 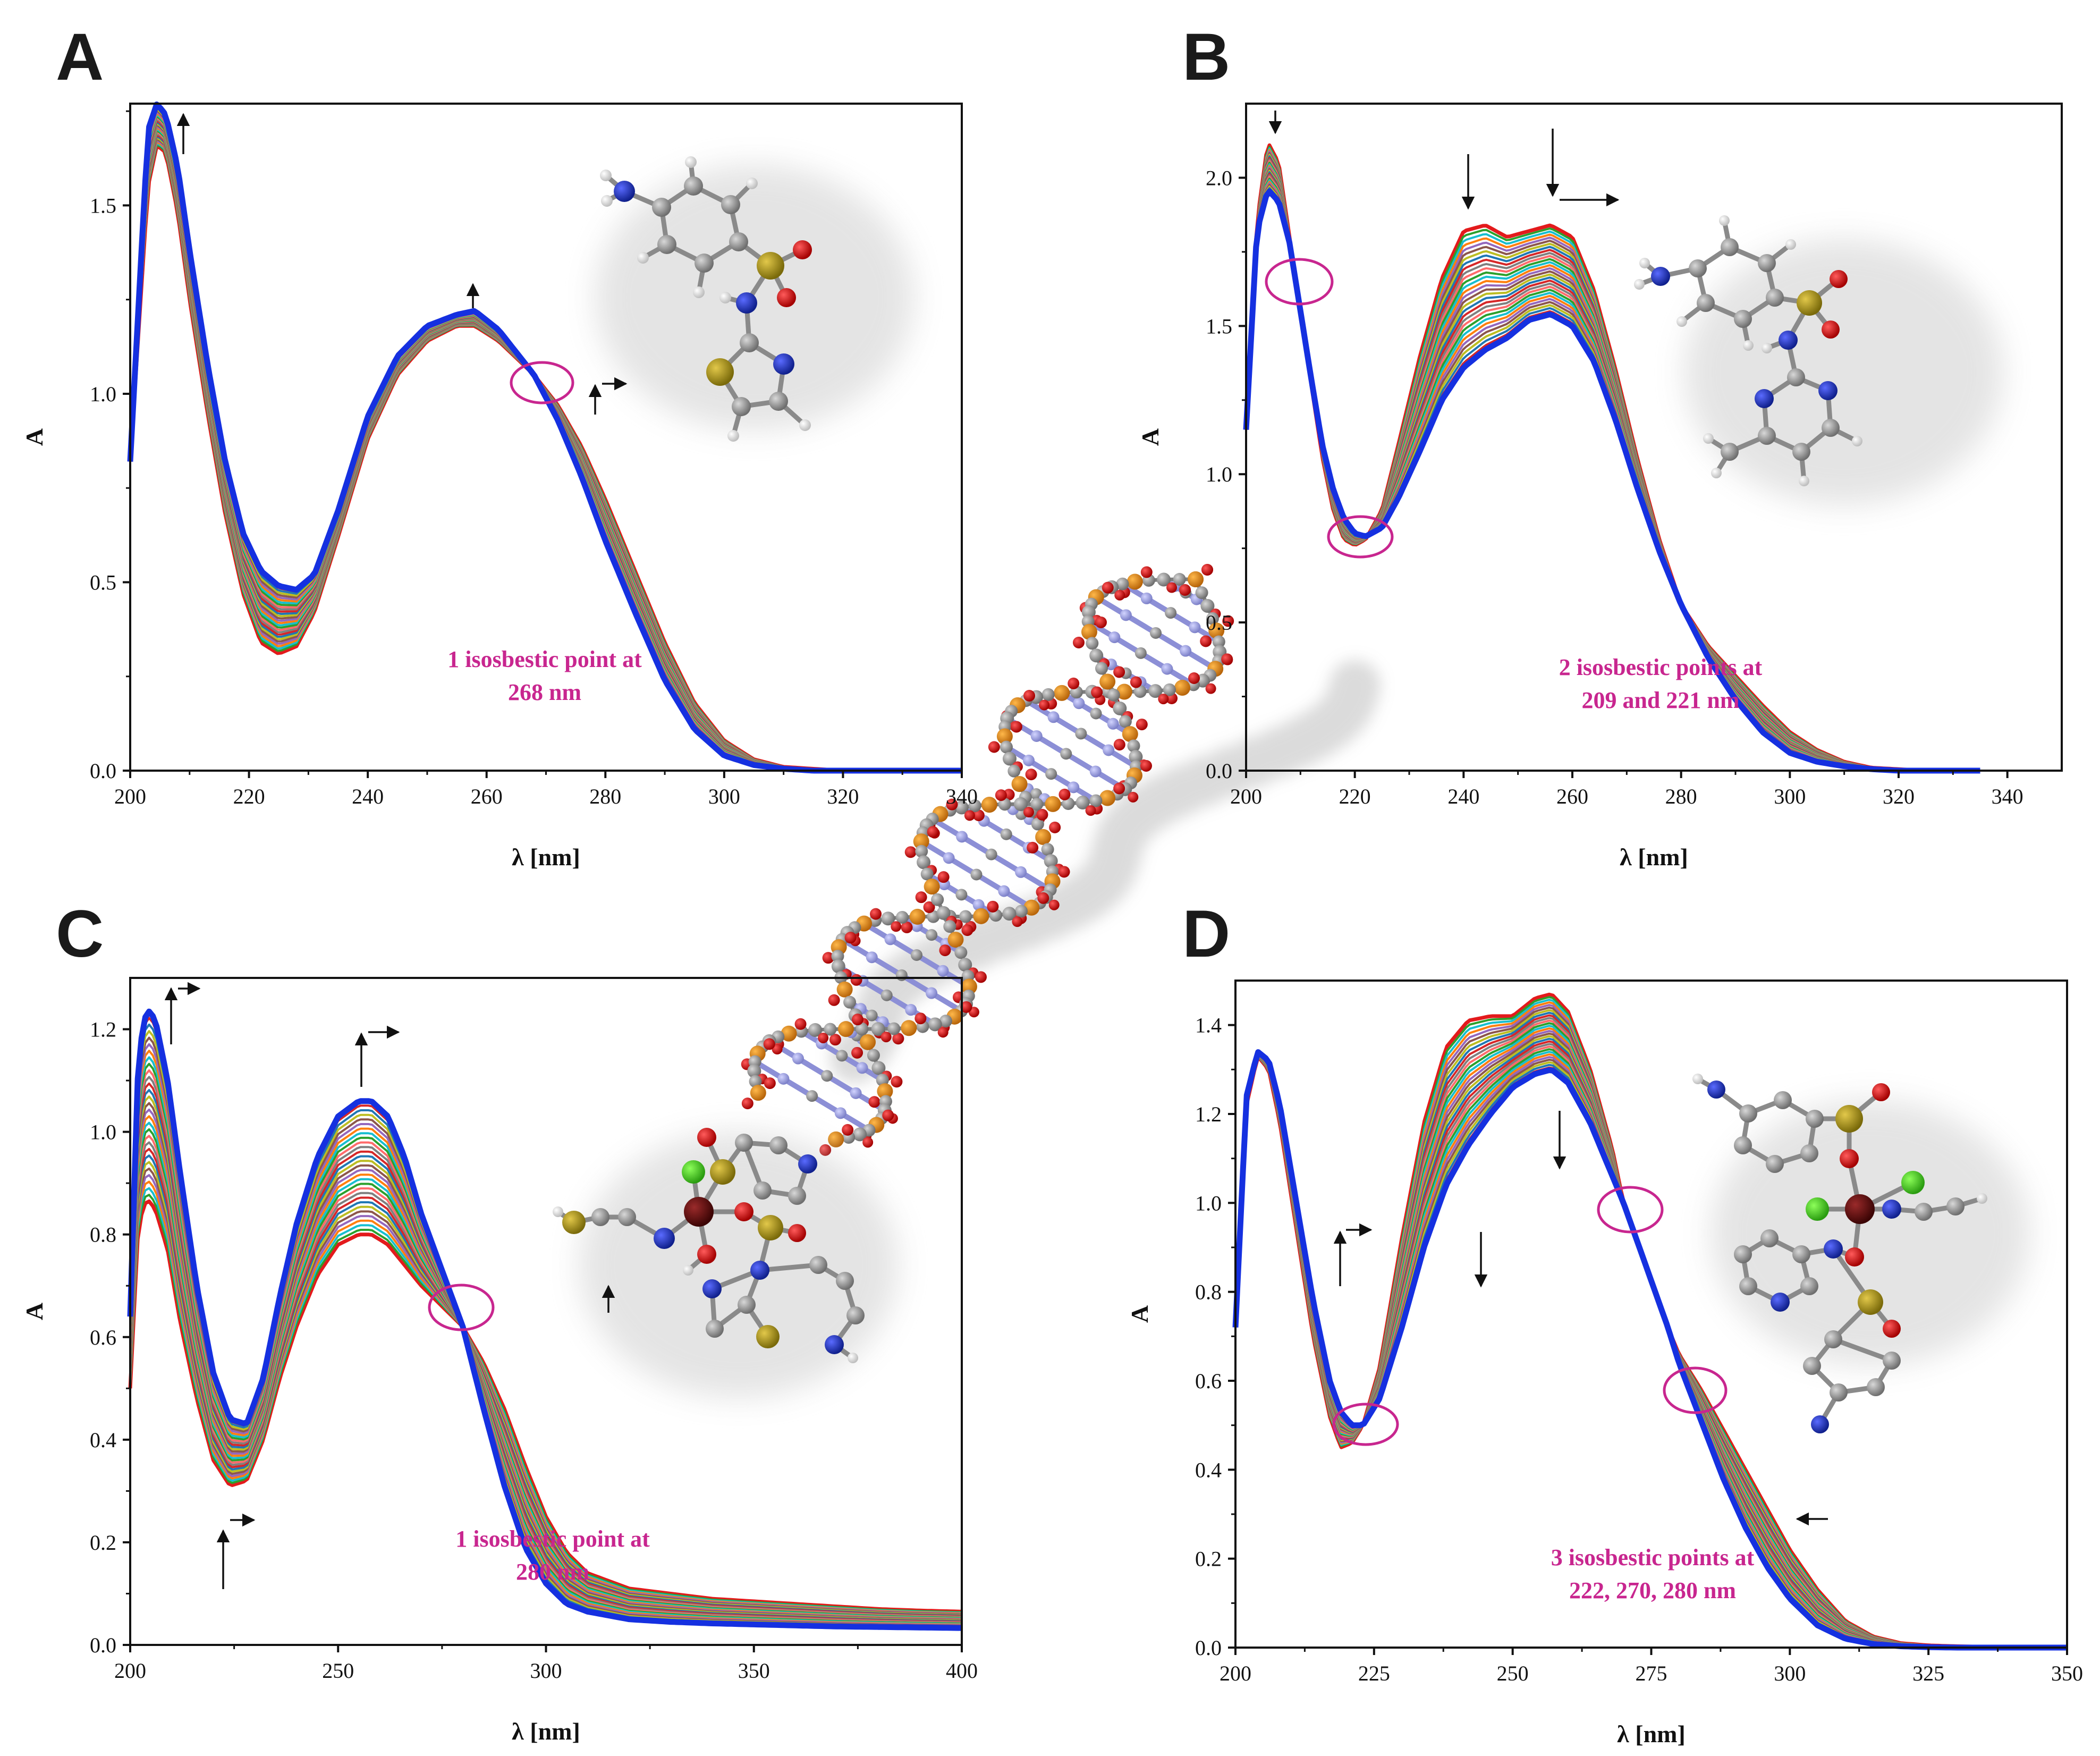 What do you see at coordinates (1654, 437) in the screenshot?
I see `plot-frame` at bounding box center [1654, 437].